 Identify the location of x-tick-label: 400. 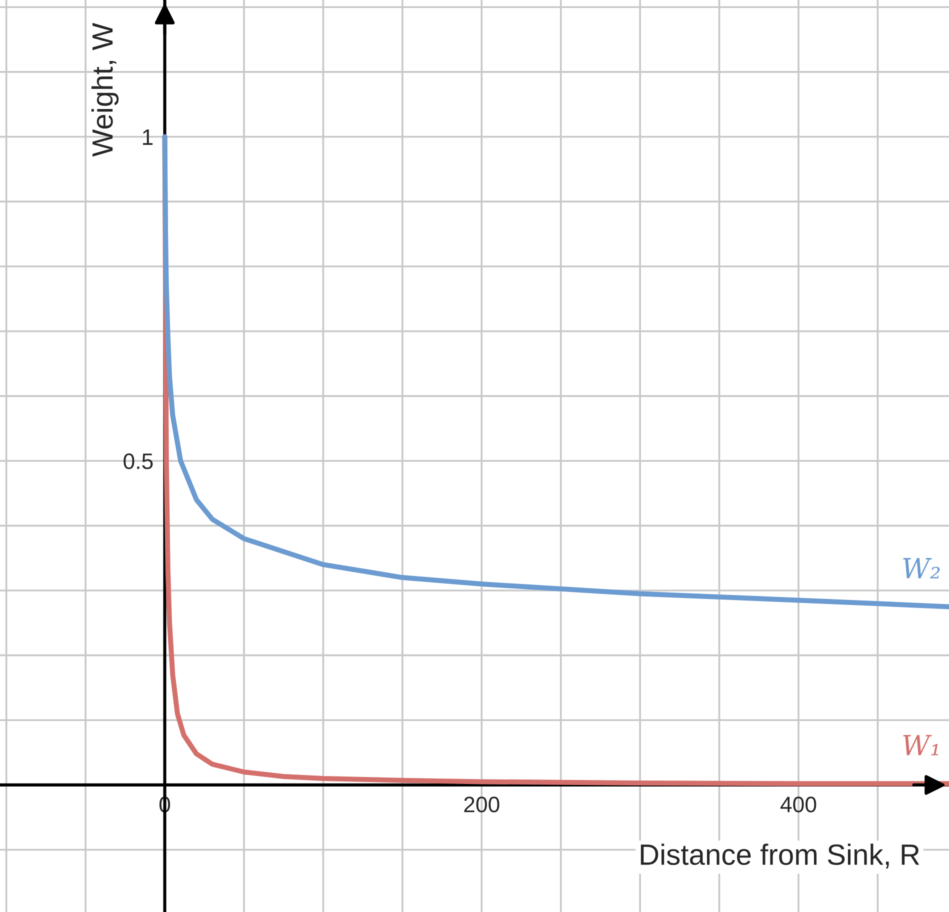
(798, 804).